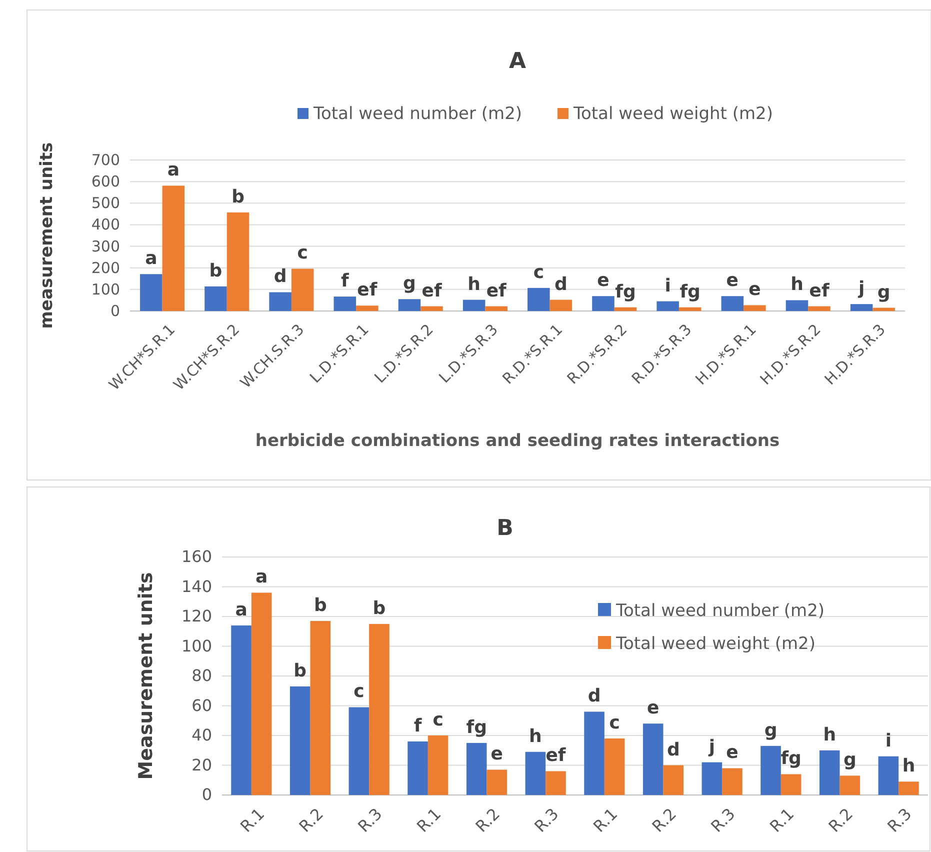  I want to click on y-tick-label: 700, so click(105, 160).